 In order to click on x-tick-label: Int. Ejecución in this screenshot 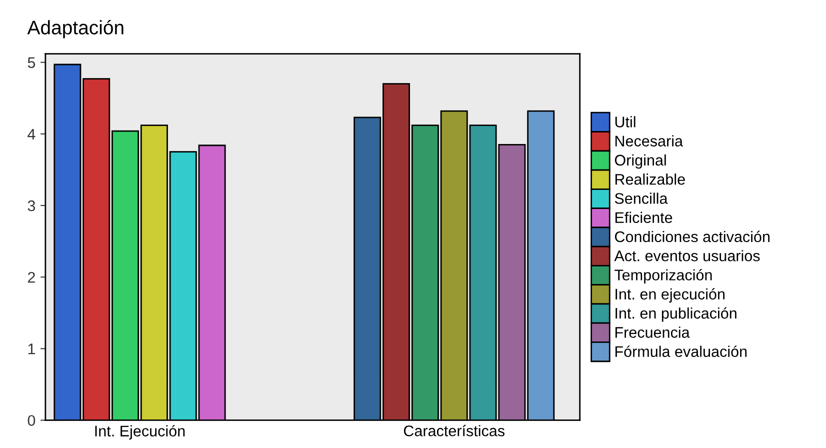, I will do `click(140, 432)`.